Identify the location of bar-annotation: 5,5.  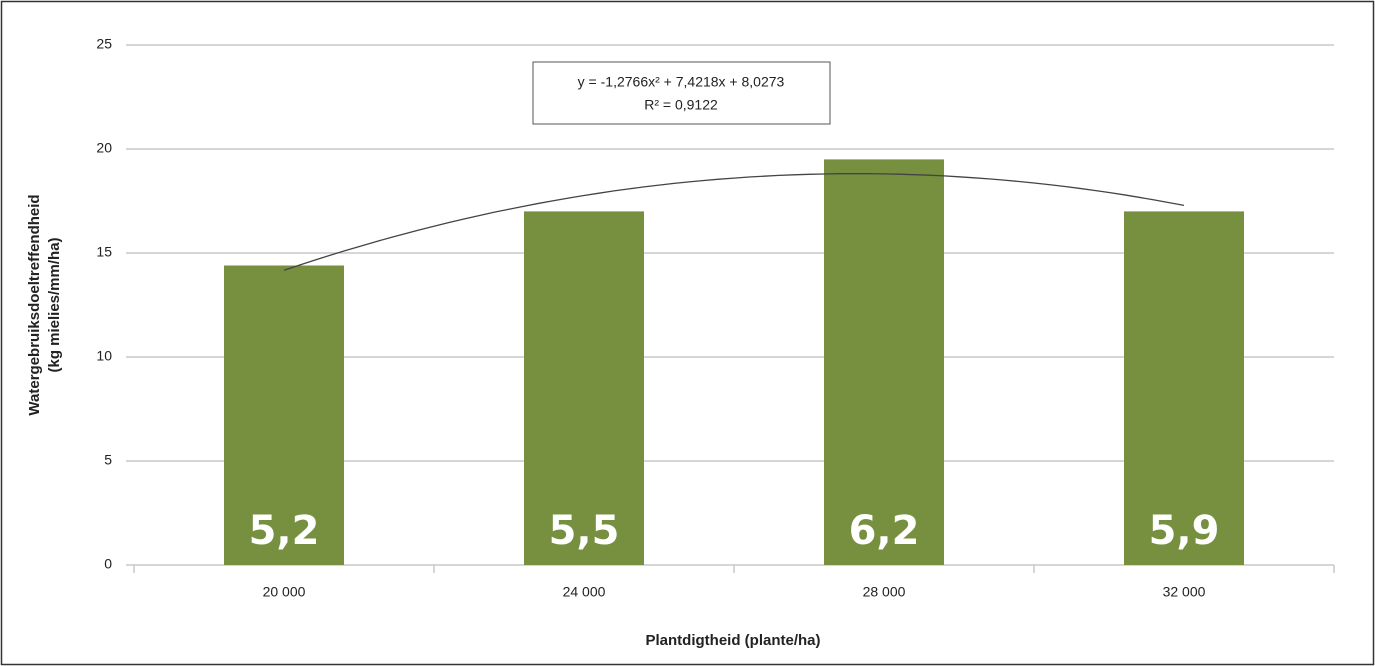
(584, 531).